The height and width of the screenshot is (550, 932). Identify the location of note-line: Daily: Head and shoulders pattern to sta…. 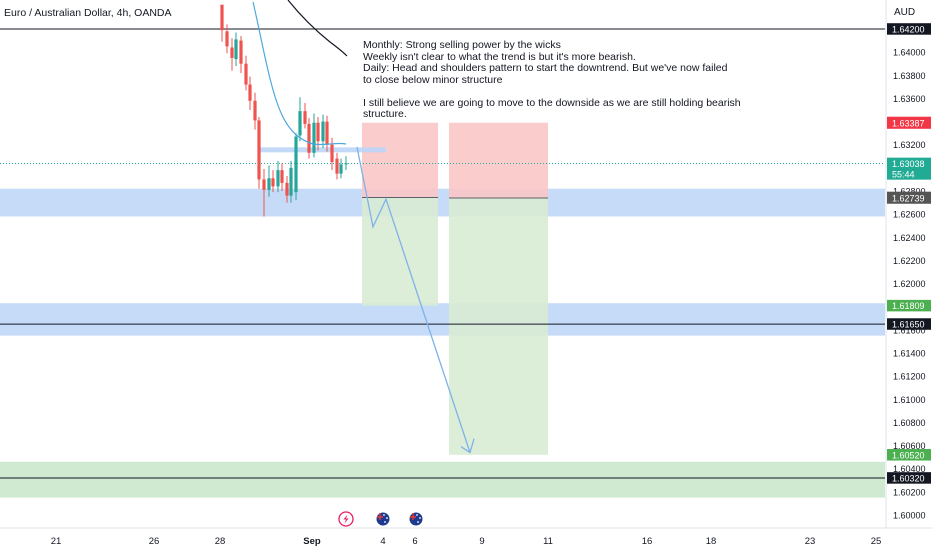
(545, 68).